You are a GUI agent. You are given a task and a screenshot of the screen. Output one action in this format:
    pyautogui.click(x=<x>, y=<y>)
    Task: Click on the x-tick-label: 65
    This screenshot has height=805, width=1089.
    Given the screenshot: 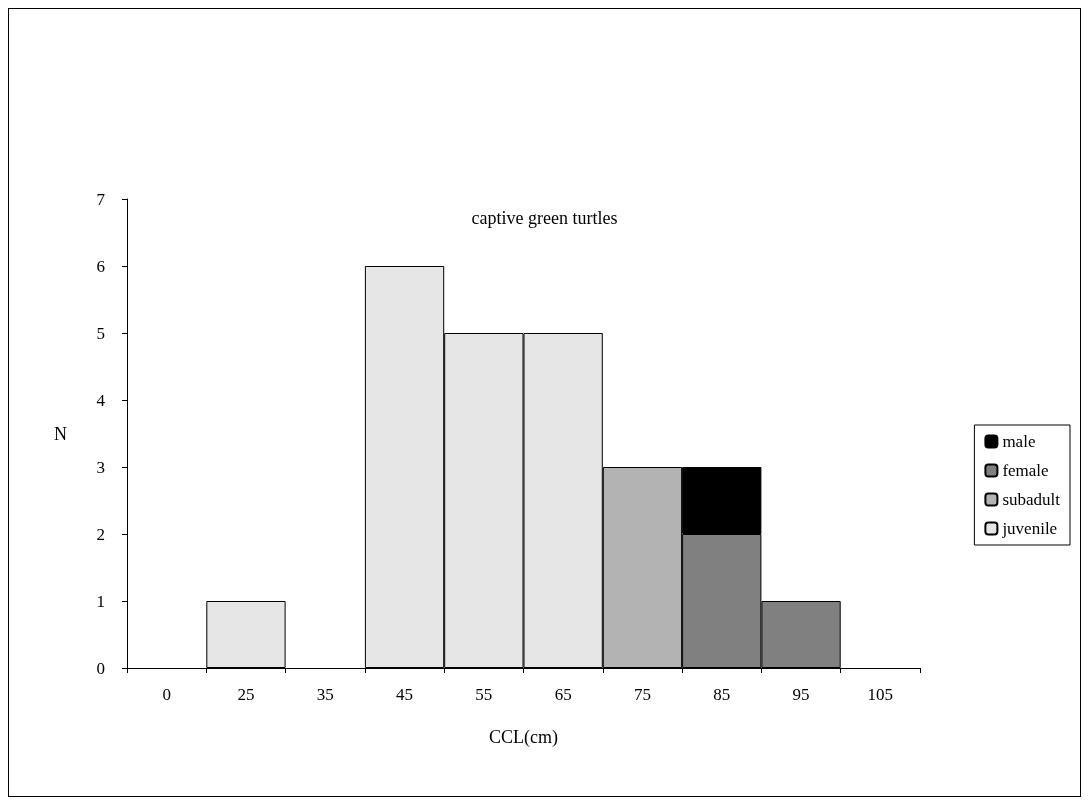 What is the action you would take?
    pyautogui.click(x=563, y=694)
    